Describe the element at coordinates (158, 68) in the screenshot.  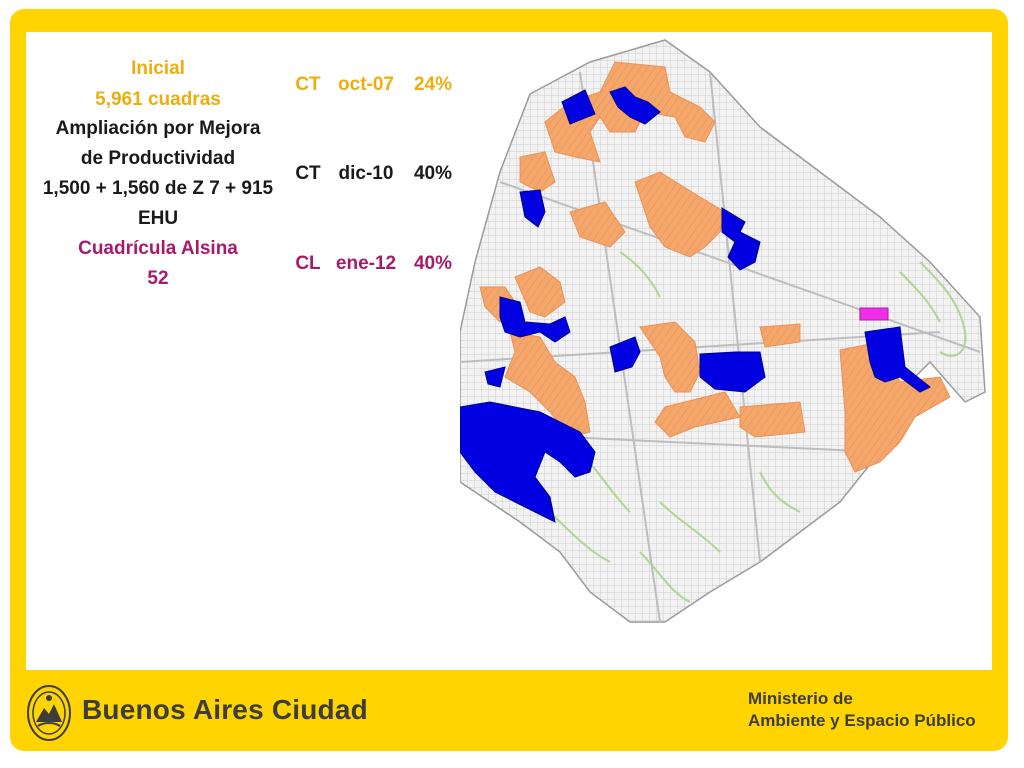
I see `row1-line1: Inicial` at that location.